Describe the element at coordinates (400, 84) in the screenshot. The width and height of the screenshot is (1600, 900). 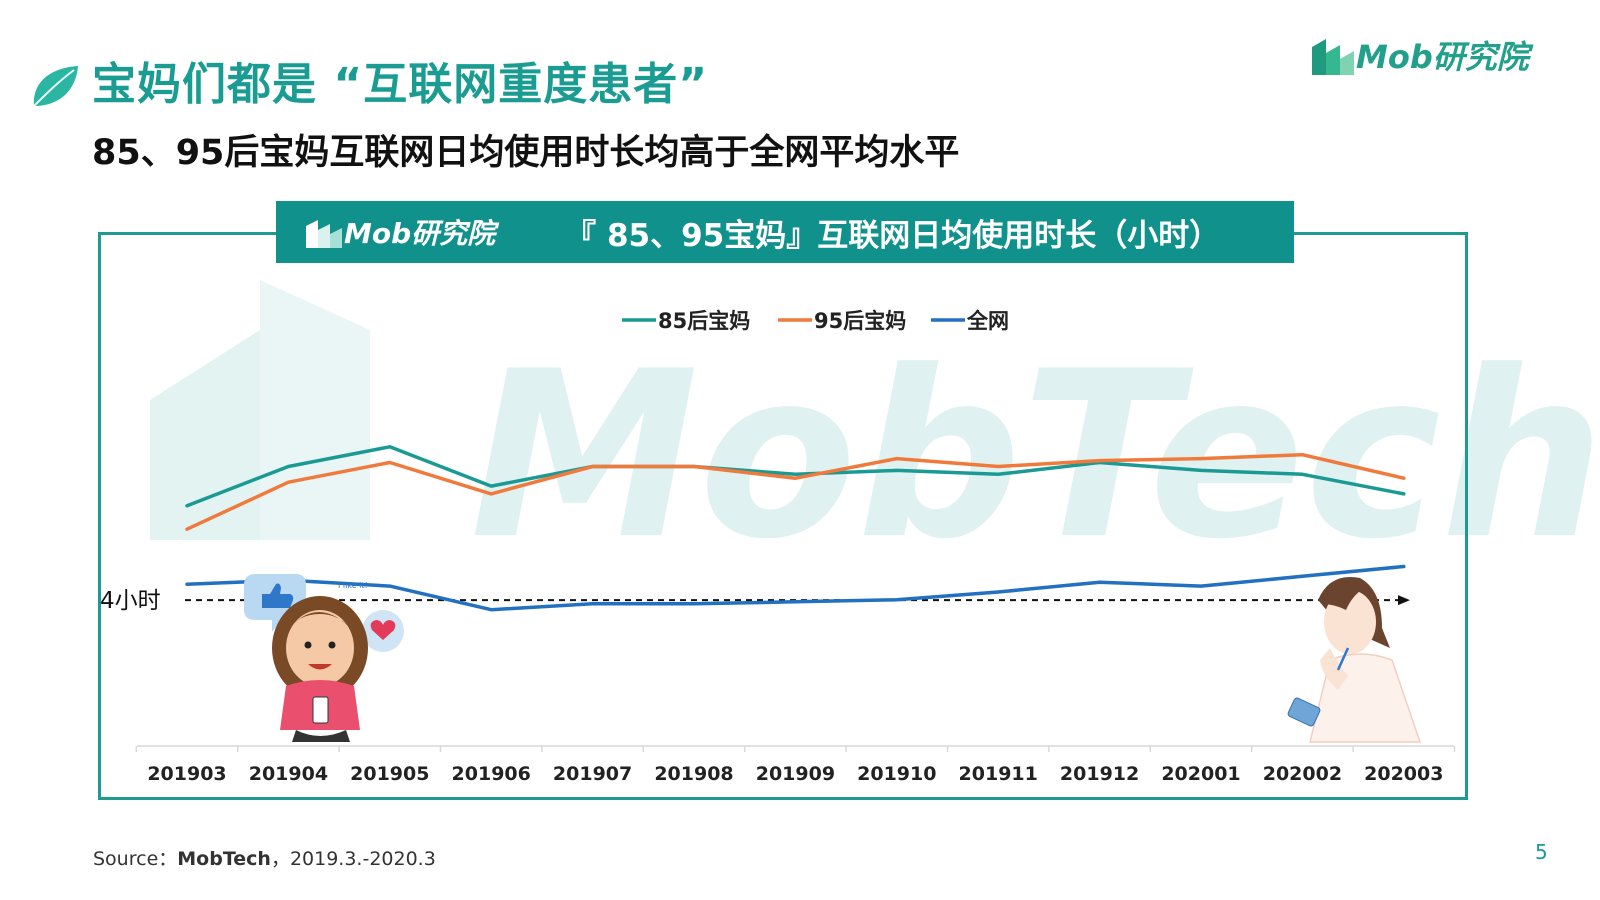
I see `page-title: 宝妈们都是 “互联网重度患者”` at that location.